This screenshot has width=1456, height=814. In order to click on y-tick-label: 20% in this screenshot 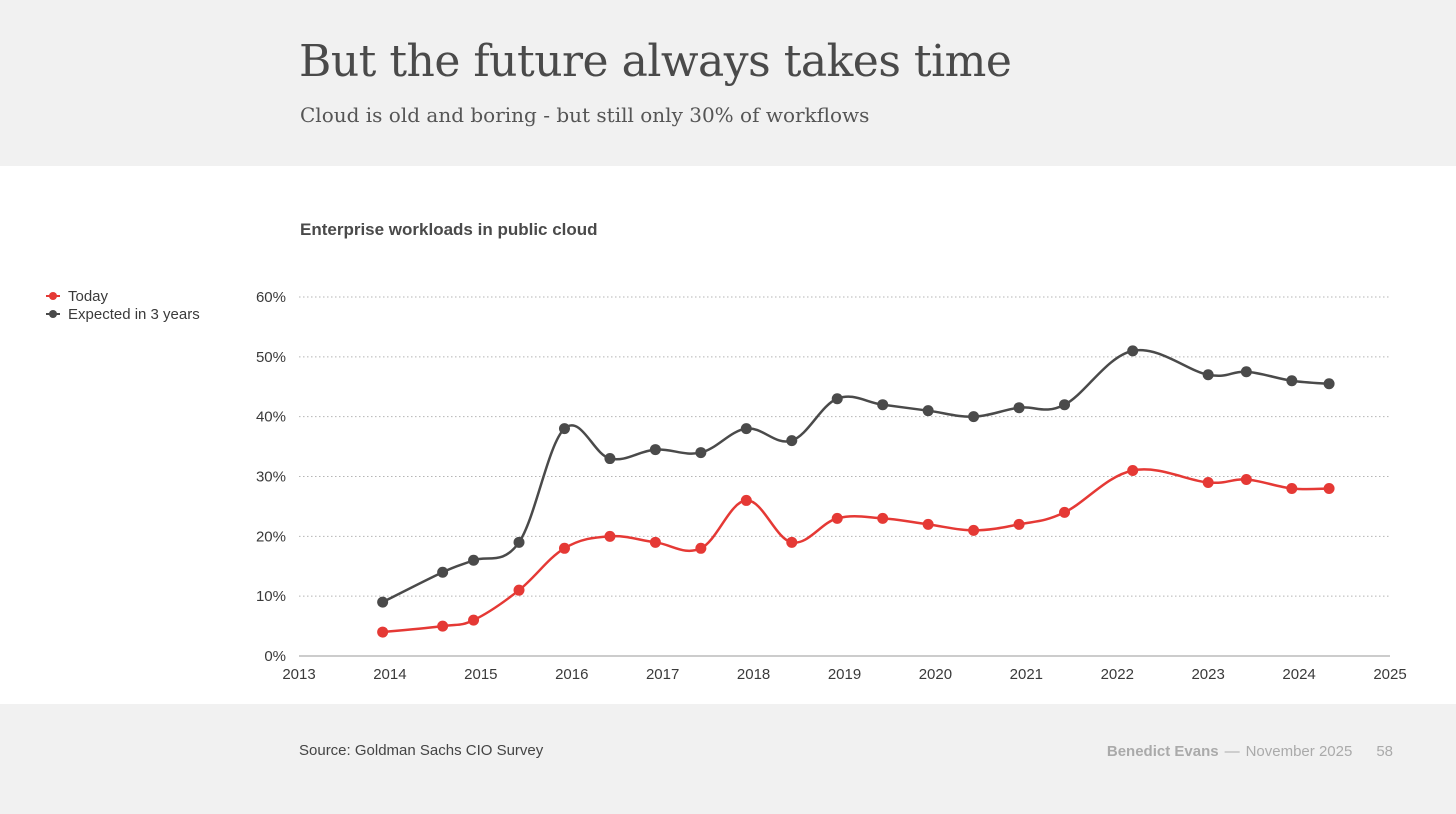, I will do `click(271, 536)`.